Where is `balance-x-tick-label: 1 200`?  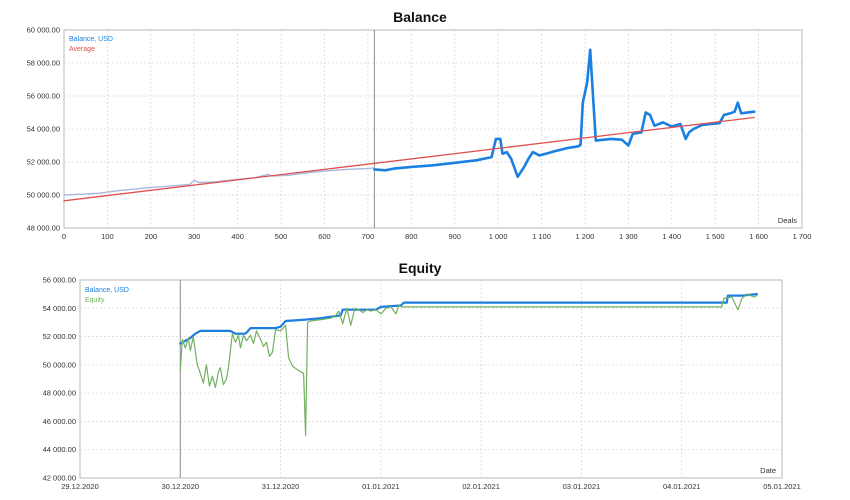
balance-x-tick-label: 1 200 is located at coordinates (585, 236).